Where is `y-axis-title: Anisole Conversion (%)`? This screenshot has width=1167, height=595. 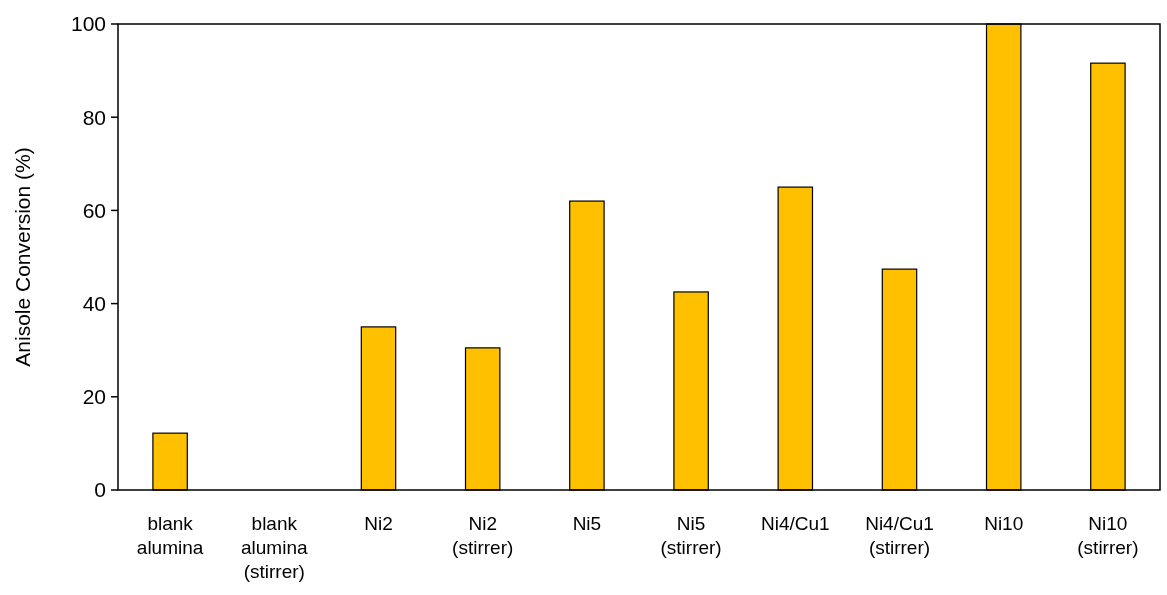 y-axis-title: Anisole Conversion (%) is located at coordinates (22, 257).